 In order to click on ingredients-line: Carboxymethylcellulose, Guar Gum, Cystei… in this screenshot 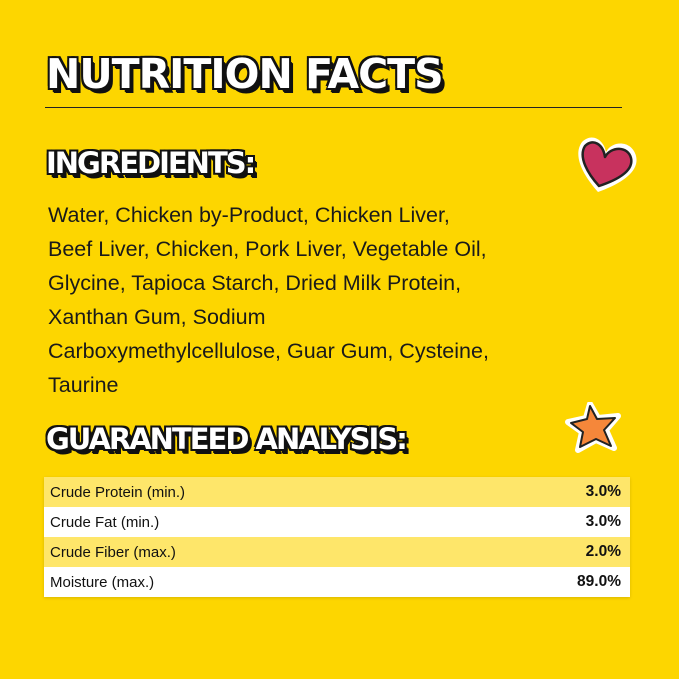, I will do `click(268, 351)`.